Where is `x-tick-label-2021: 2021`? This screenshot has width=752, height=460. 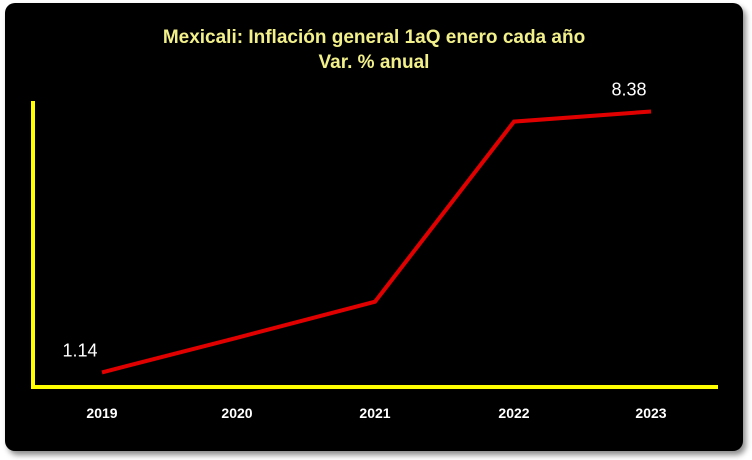 x-tick-label-2021: 2021 is located at coordinates (374, 413).